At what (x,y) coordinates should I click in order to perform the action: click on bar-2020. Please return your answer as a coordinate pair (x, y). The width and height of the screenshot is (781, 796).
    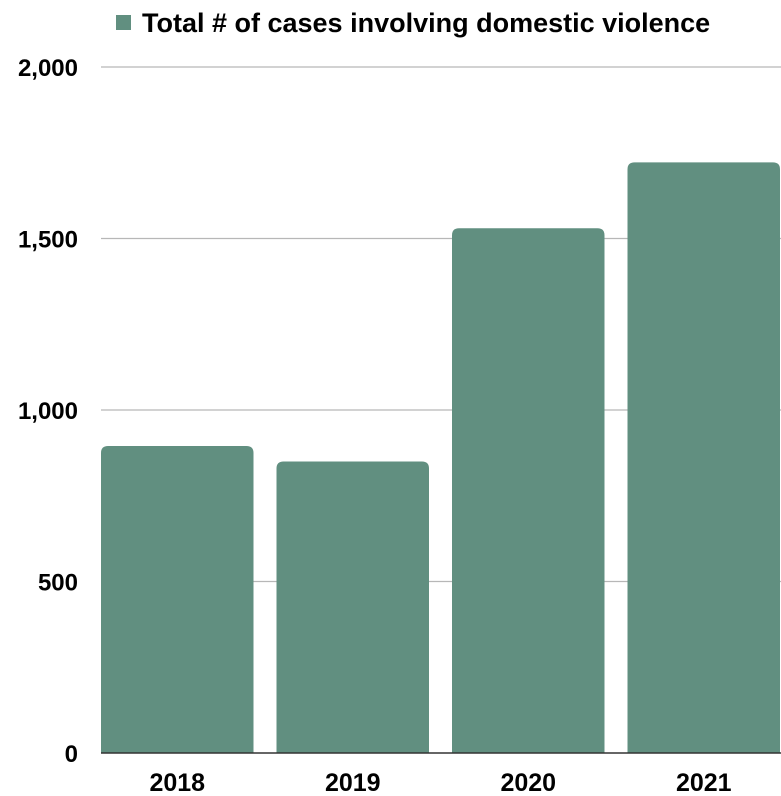
    Looking at the image, I should click on (528, 490).